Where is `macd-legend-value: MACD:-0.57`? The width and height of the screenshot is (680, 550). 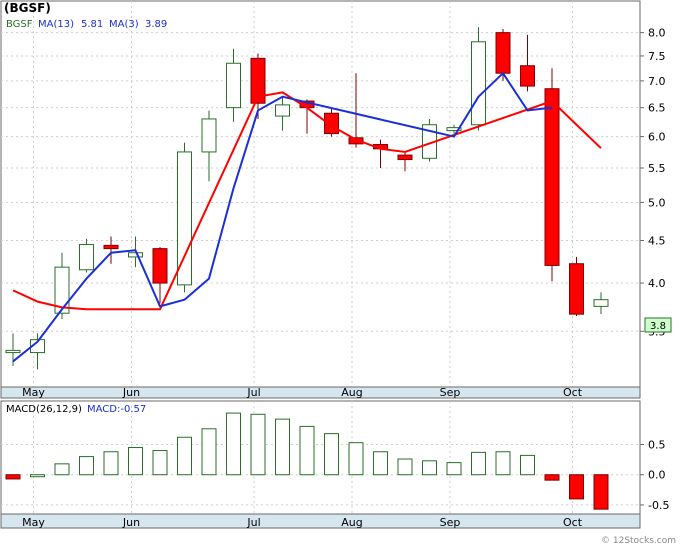 macd-legend-value: MACD:-0.57 is located at coordinates (116, 409).